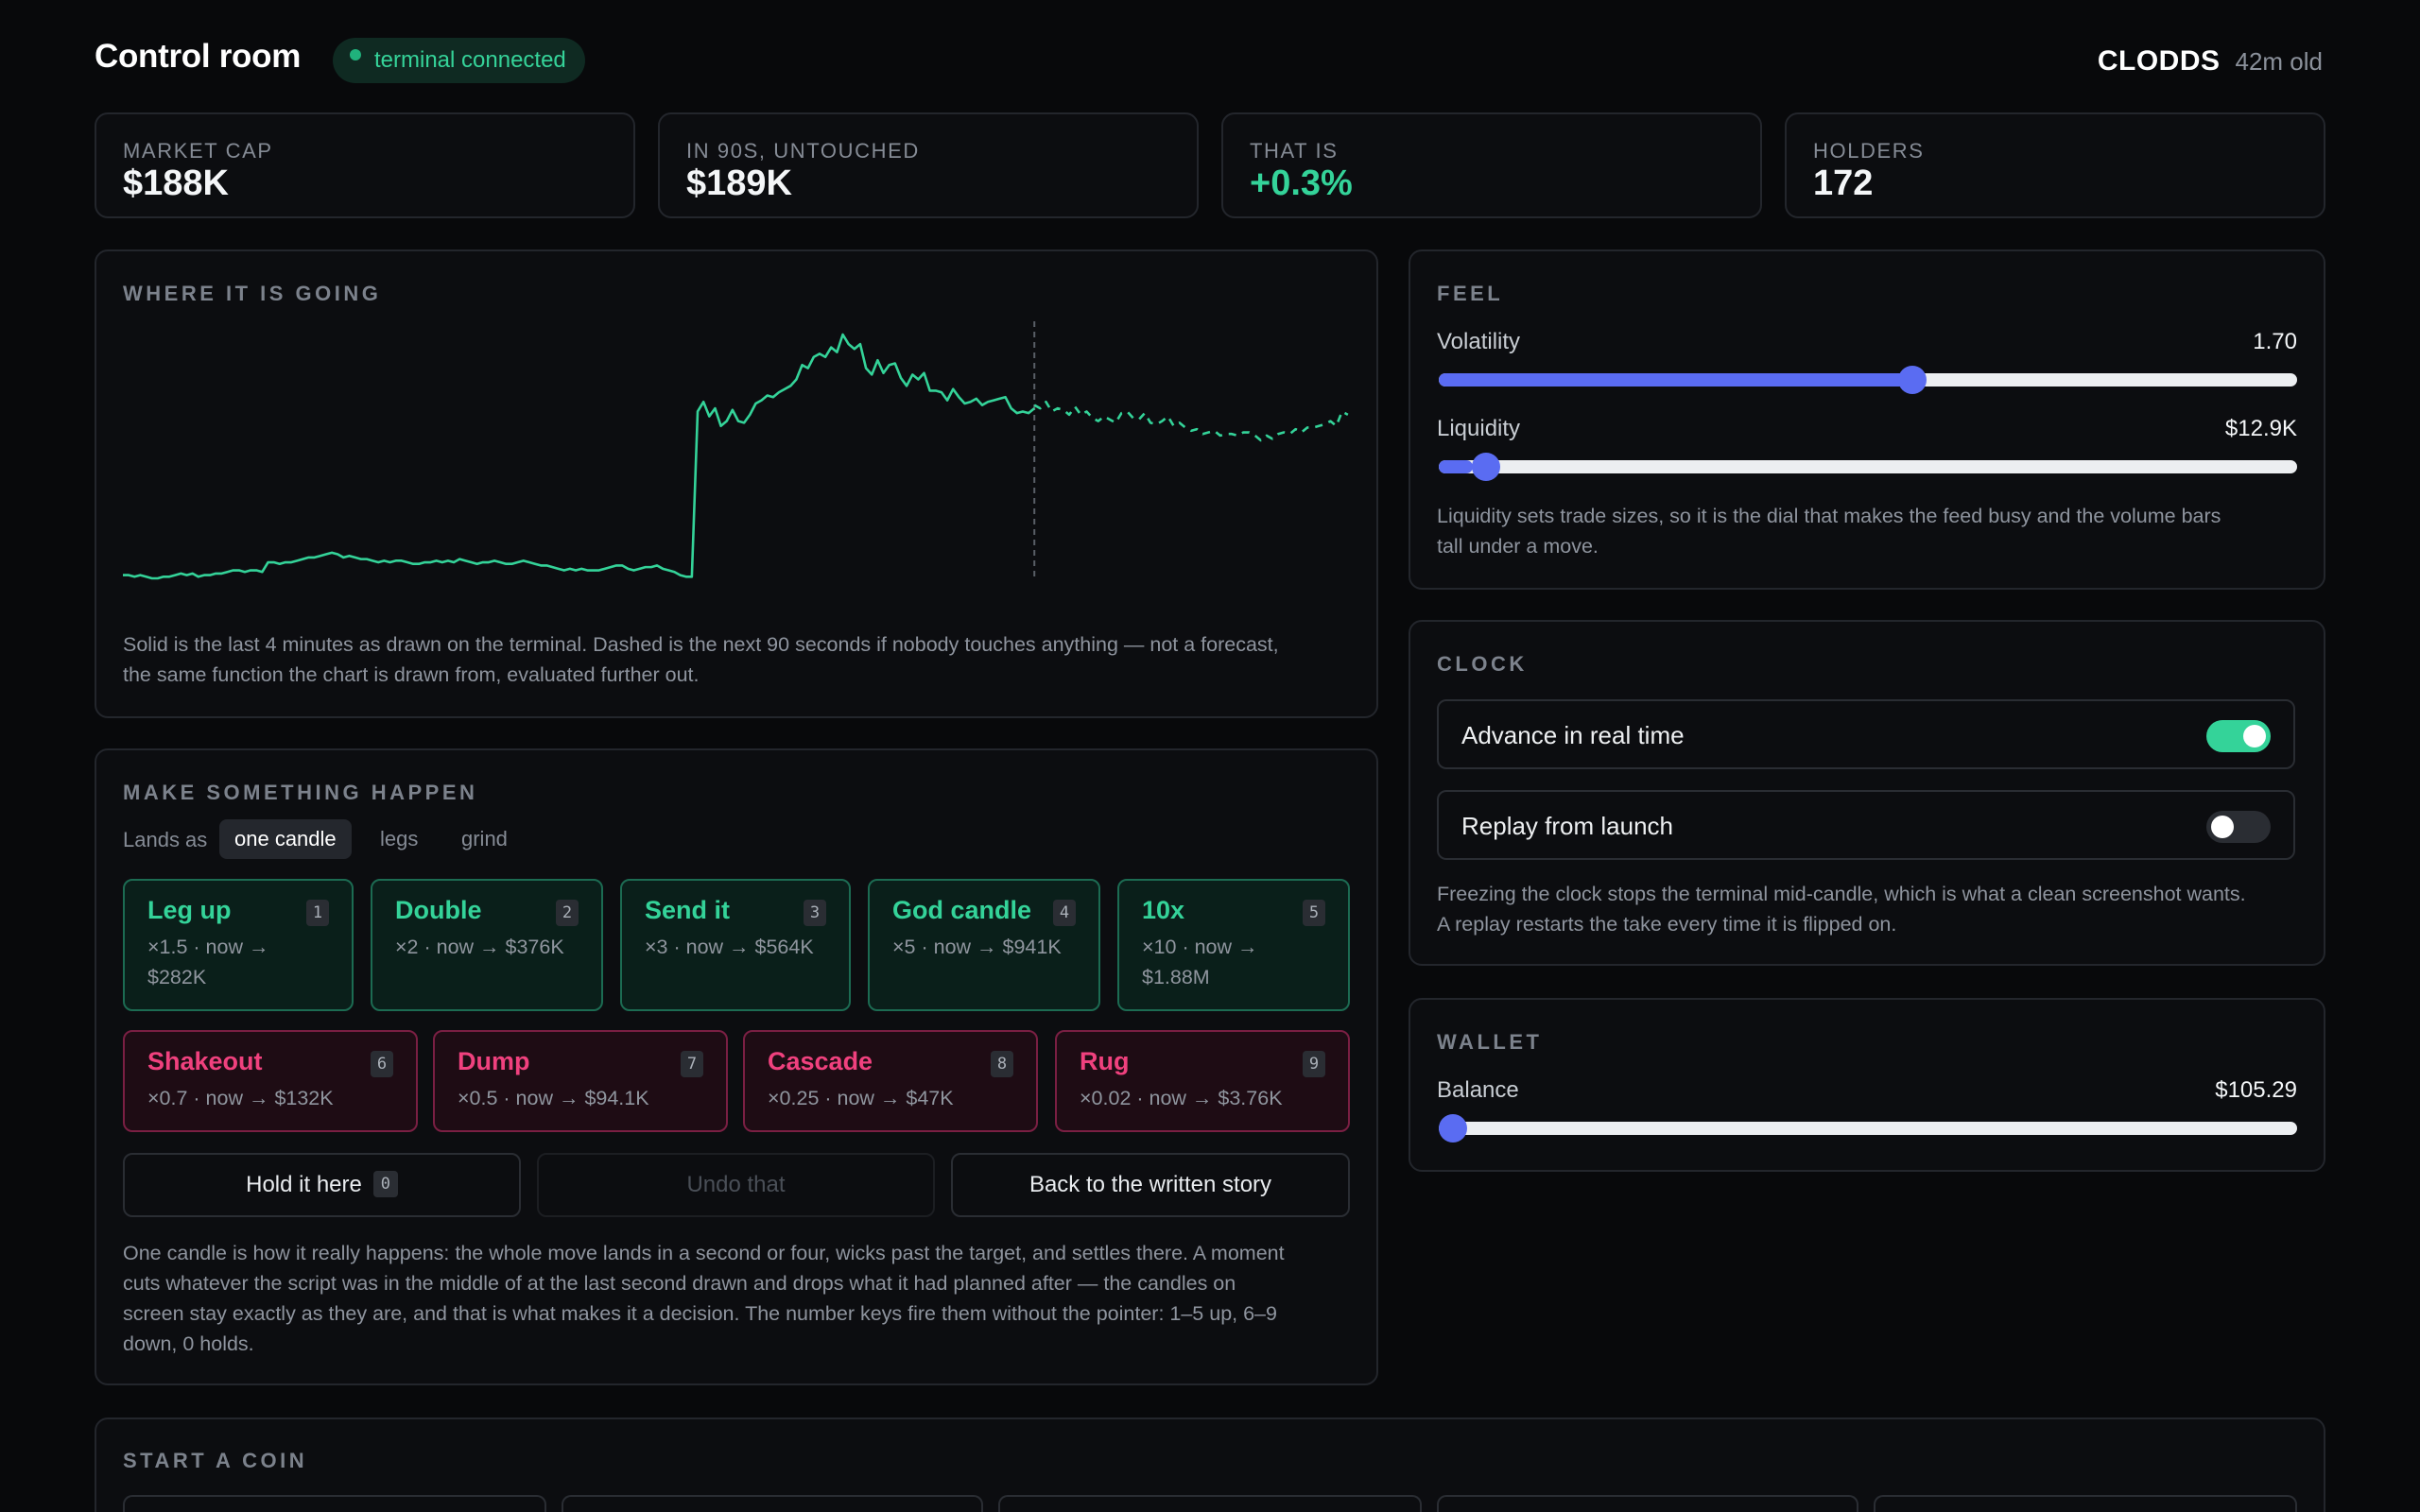 This screenshot has height=1512, width=2420. I want to click on volatility-value: 1.70, so click(2275, 341).